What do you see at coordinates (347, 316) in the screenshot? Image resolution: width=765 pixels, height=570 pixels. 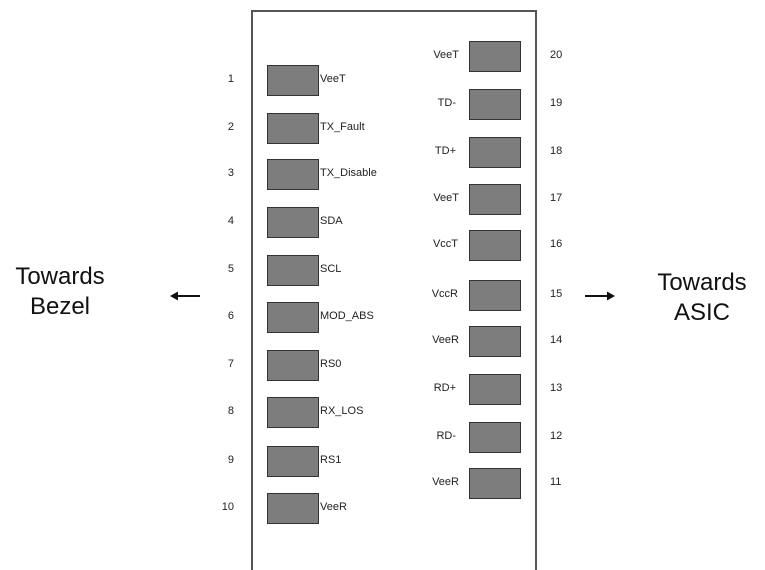 I see `pin-signal: MOD_ABS` at bounding box center [347, 316].